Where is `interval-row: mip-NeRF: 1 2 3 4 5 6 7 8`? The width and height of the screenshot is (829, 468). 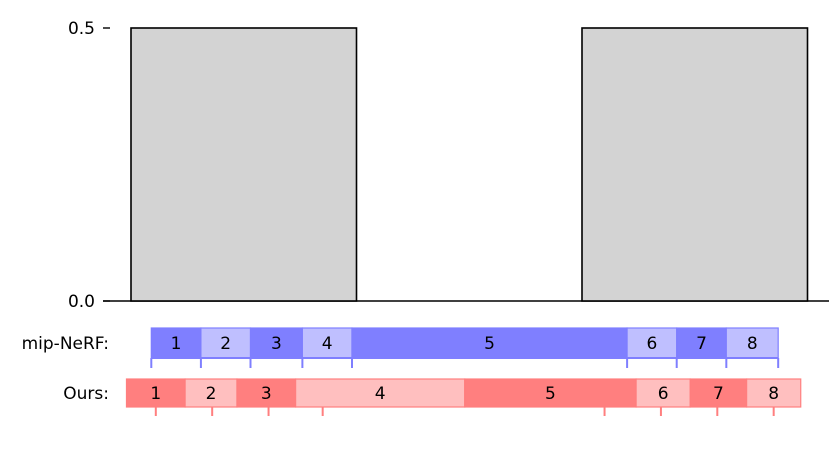 interval-row: mip-NeRF: 1 2 3 4 5 6 7 8 is located at coordinates (401, 347).